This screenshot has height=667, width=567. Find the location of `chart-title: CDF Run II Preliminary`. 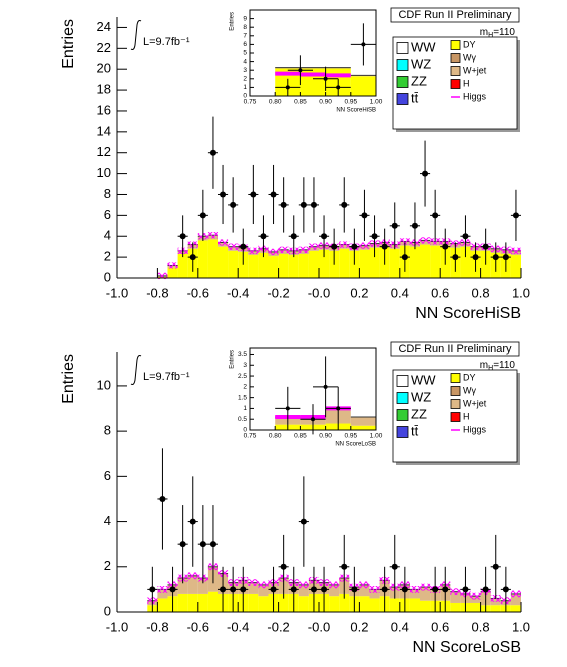

chart-title: CDF Run II Preliminary is located at coordinates (455, 349).